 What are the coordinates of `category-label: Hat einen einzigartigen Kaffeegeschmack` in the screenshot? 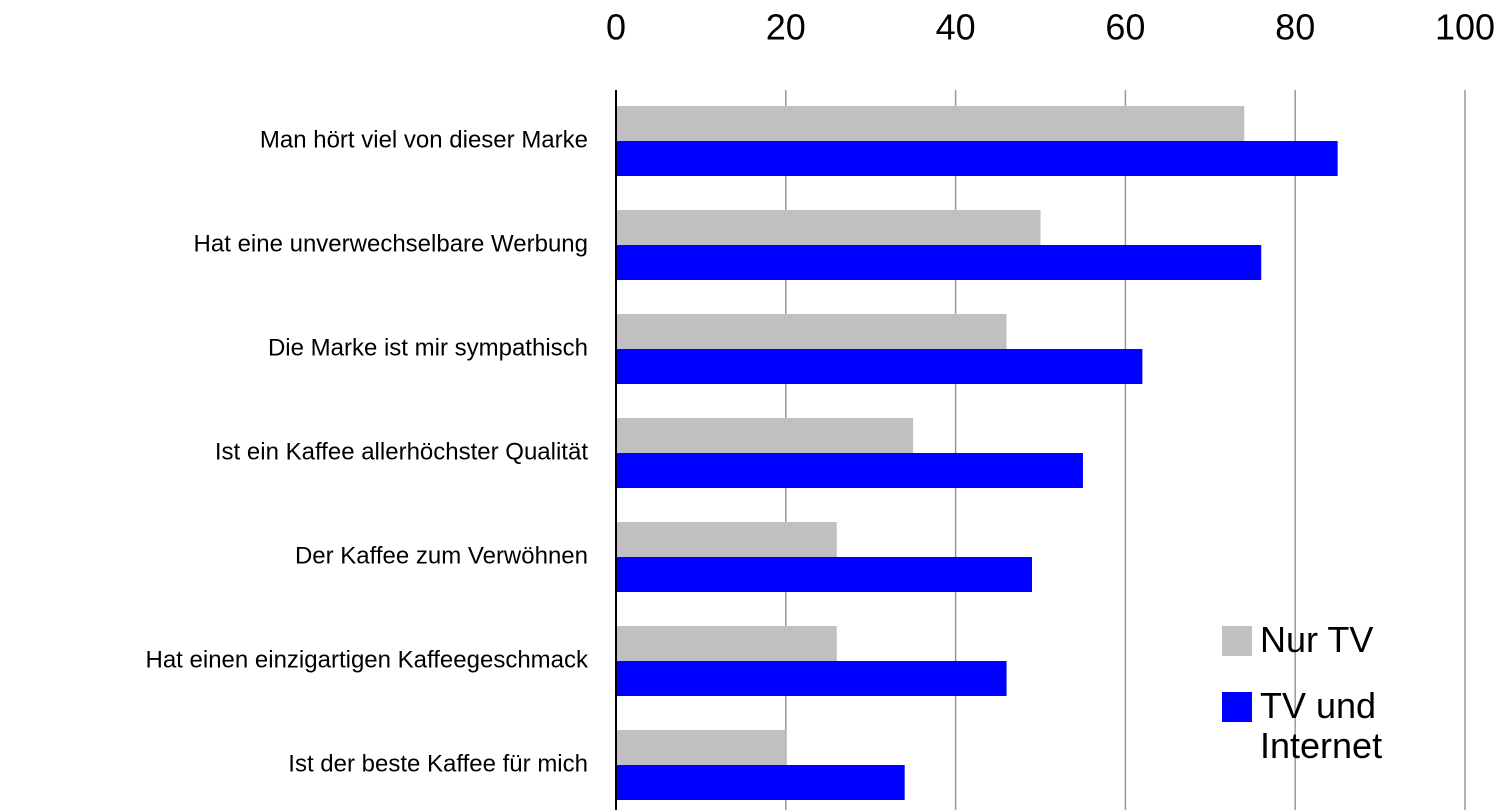 It's located at (368, 659).